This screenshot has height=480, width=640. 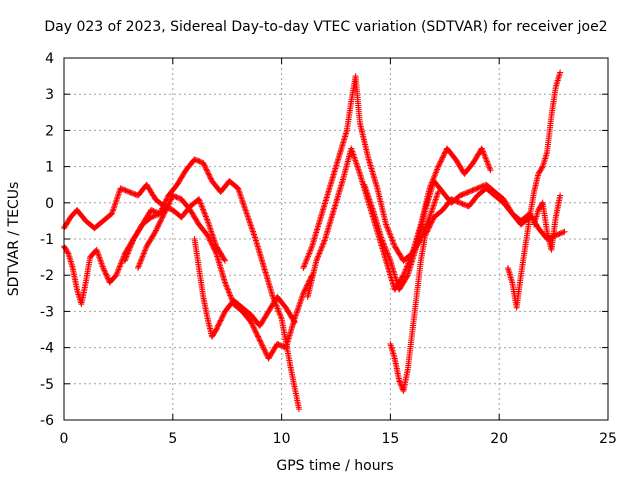 What do you see at coordinates (49, 168) in the screenshot?
I see `y-tick-label: 1` at bounding box center [49, 168].